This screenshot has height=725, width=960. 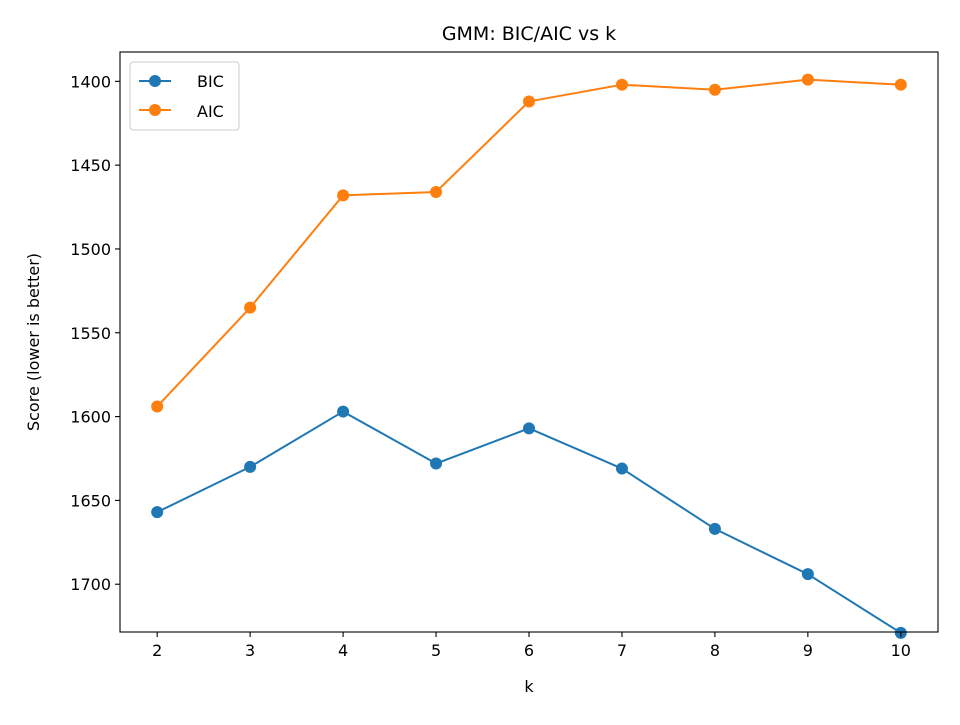 What do you see at coordinates (529, 650) in the screenshot?
I see `x-tick-label: 6` at bounding box center [529, 650].